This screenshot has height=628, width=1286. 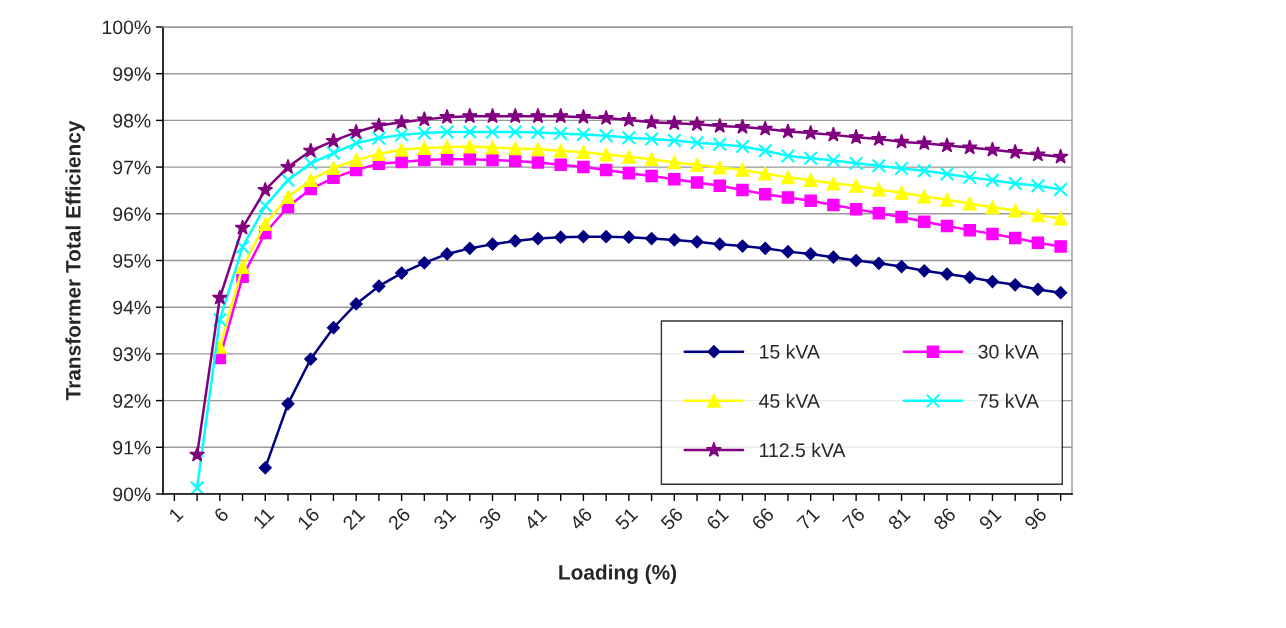 I want to click on x-tick-label: 71, so click(x=808, y=518).